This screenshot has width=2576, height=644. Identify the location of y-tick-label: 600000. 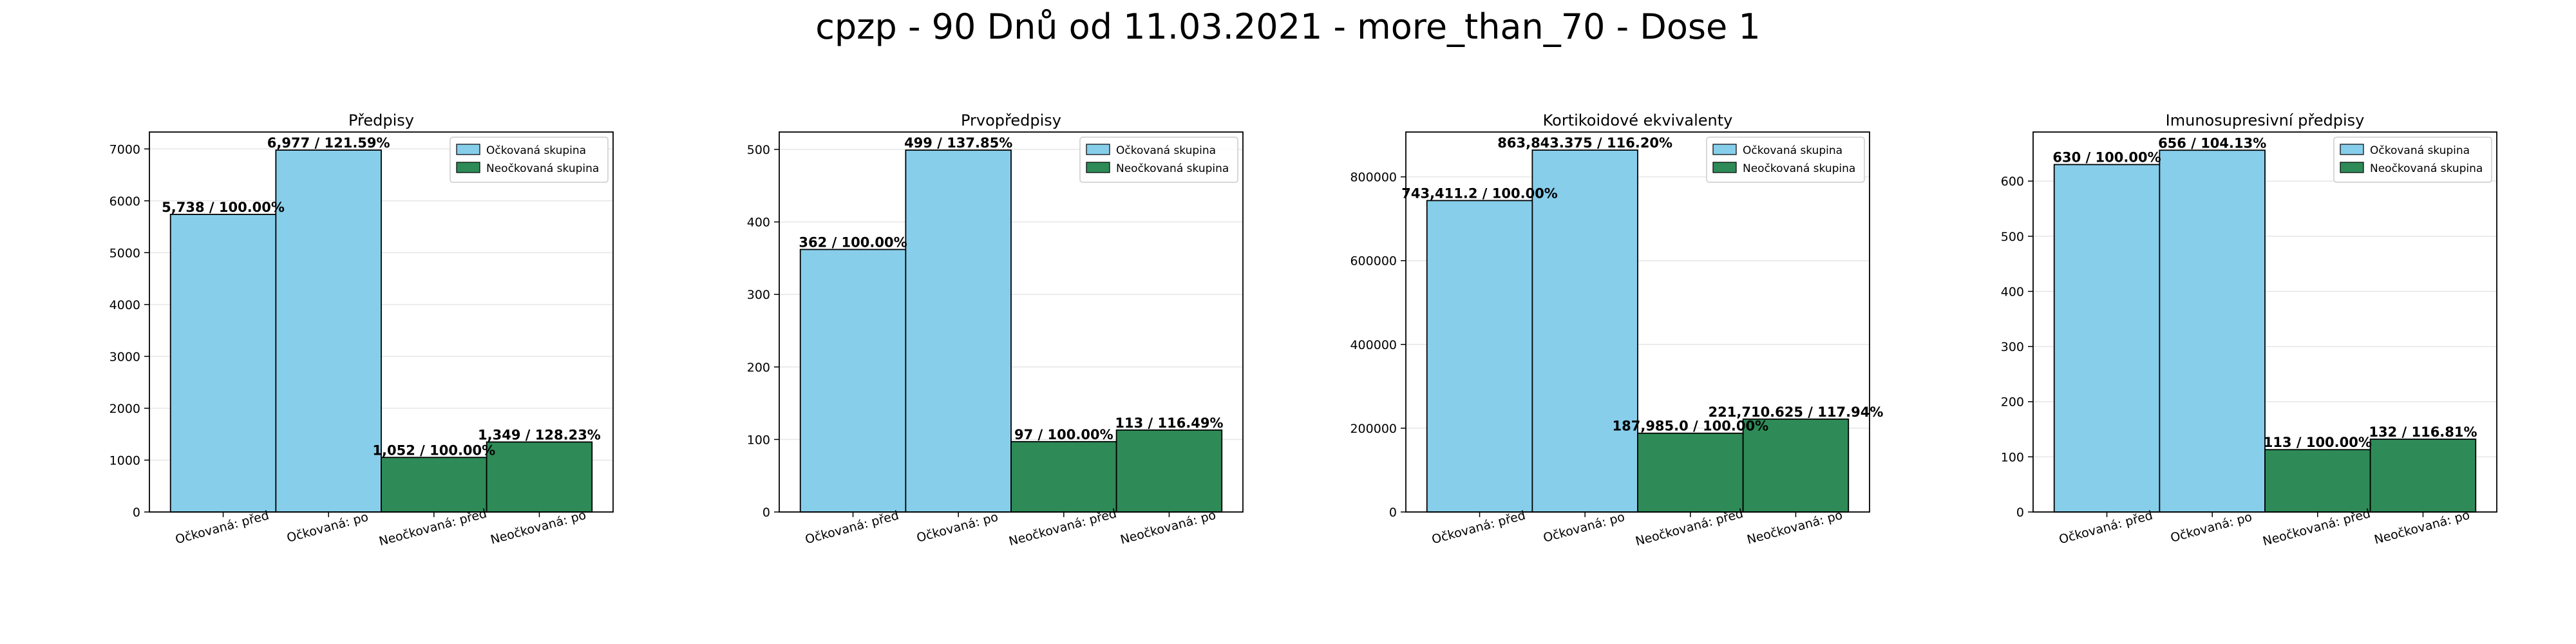
(1374, 261).